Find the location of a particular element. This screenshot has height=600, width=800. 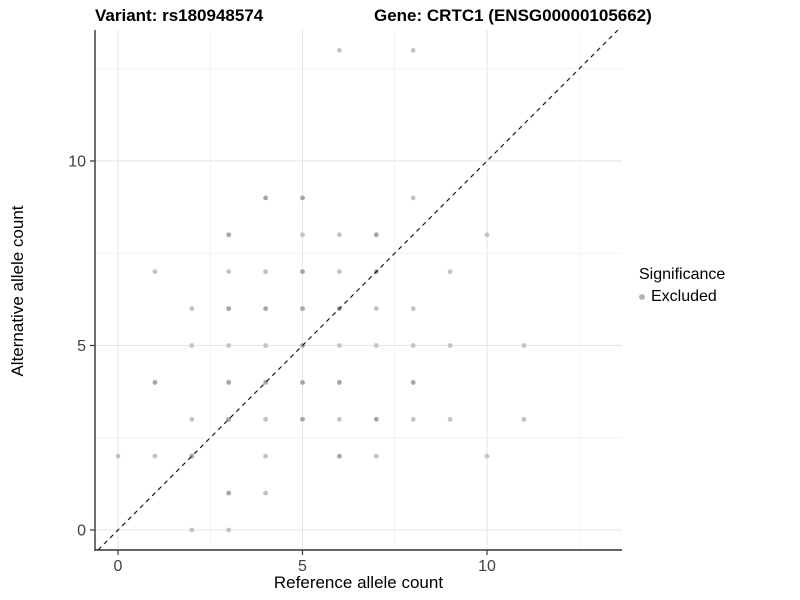

x-tick-label: 5 is located at coordinates (302, 566).